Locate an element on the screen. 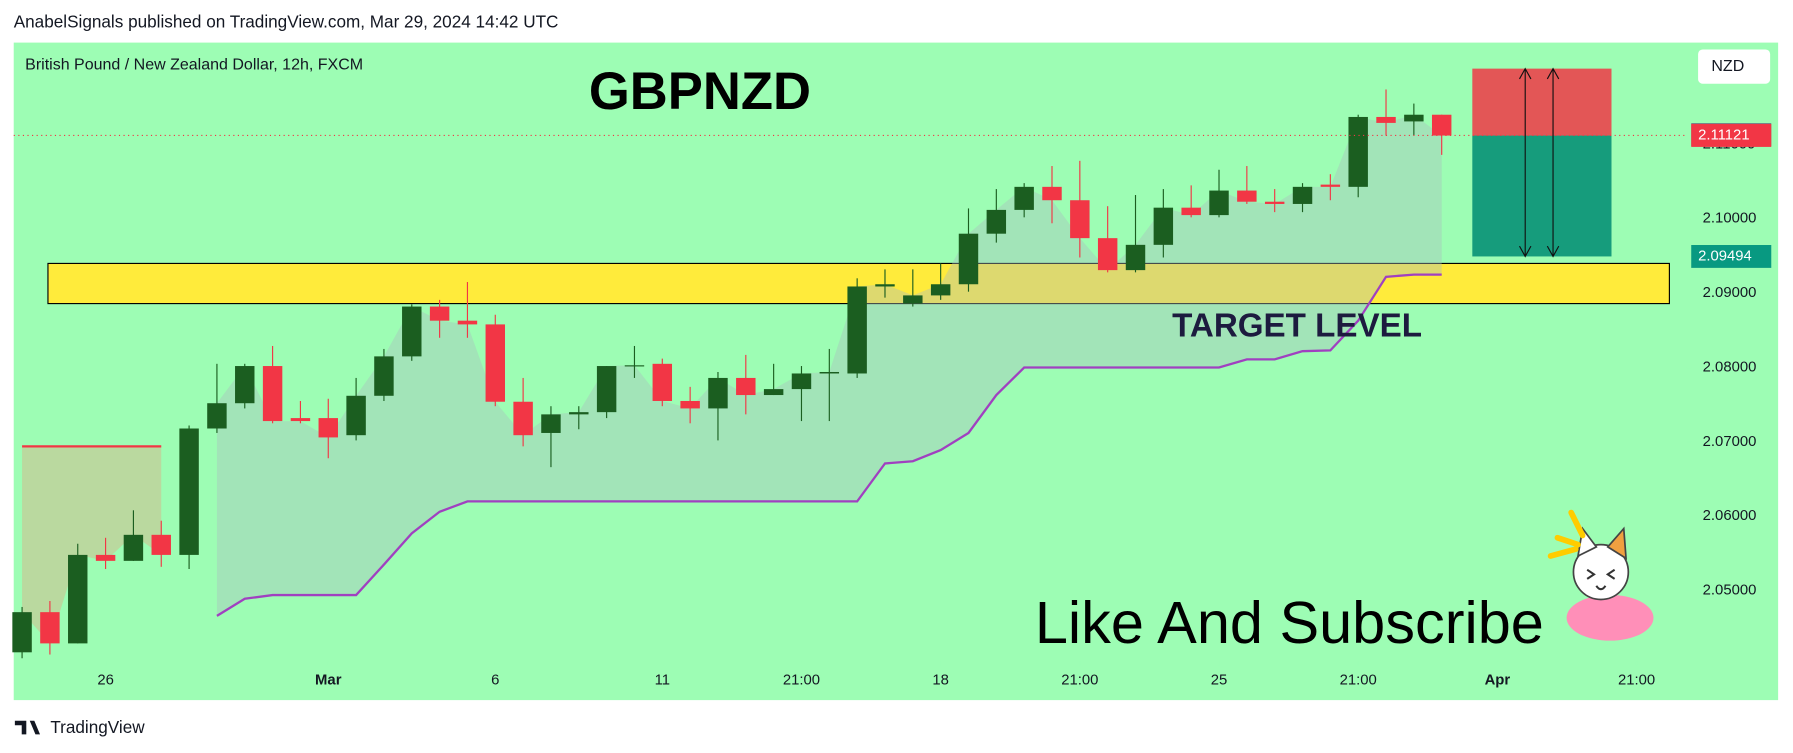 The width and height of the screenshot is (1793, 753). x-tick-label: 25 is located at coordinates (1219, 681).